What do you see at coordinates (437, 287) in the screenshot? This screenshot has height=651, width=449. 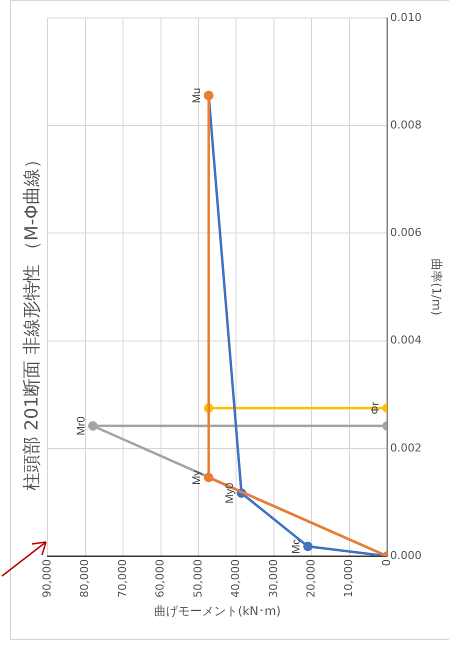 I see `y-axis-title: 曲率(1/m)` at bounding box center [437, 287].